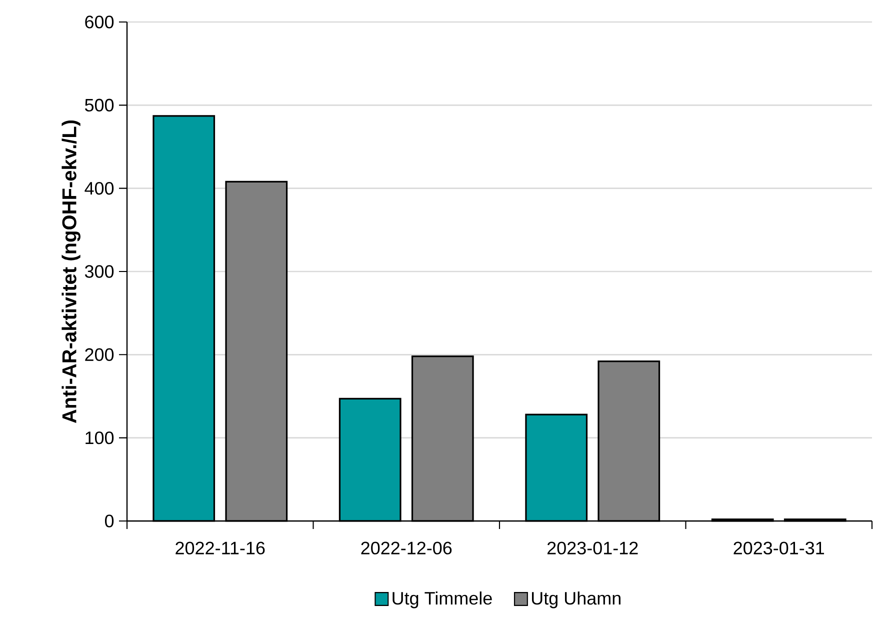 The height and width of the screenshot is (632, 879). Describe the element at coordinates (99, 355) in the screenshot. I see `y-tick-label: 200` at that location.